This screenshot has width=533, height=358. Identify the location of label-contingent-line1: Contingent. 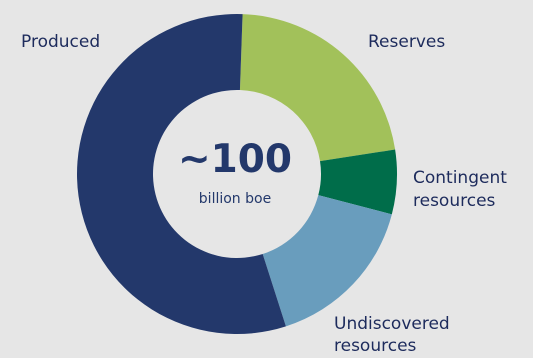
(460, 178).